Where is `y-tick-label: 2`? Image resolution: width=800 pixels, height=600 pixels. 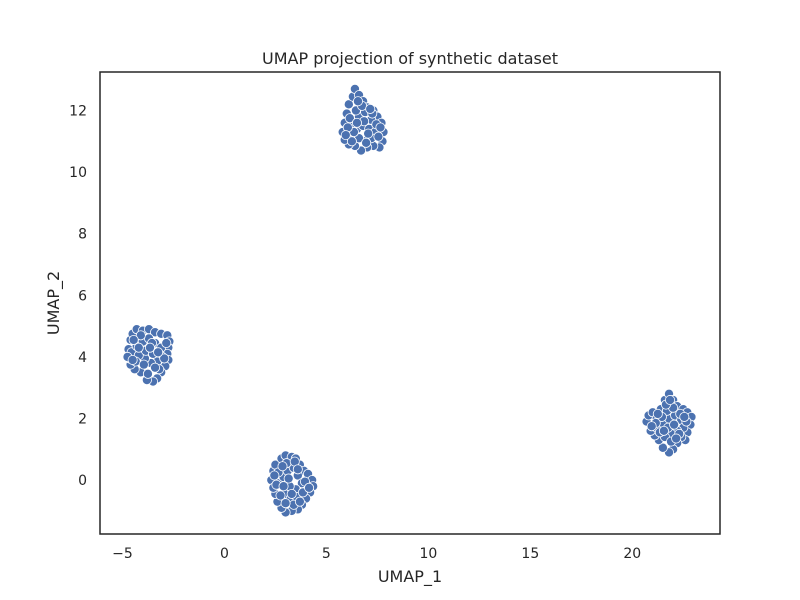 y-tick-label: 2 is located at coordinates (82, 420).